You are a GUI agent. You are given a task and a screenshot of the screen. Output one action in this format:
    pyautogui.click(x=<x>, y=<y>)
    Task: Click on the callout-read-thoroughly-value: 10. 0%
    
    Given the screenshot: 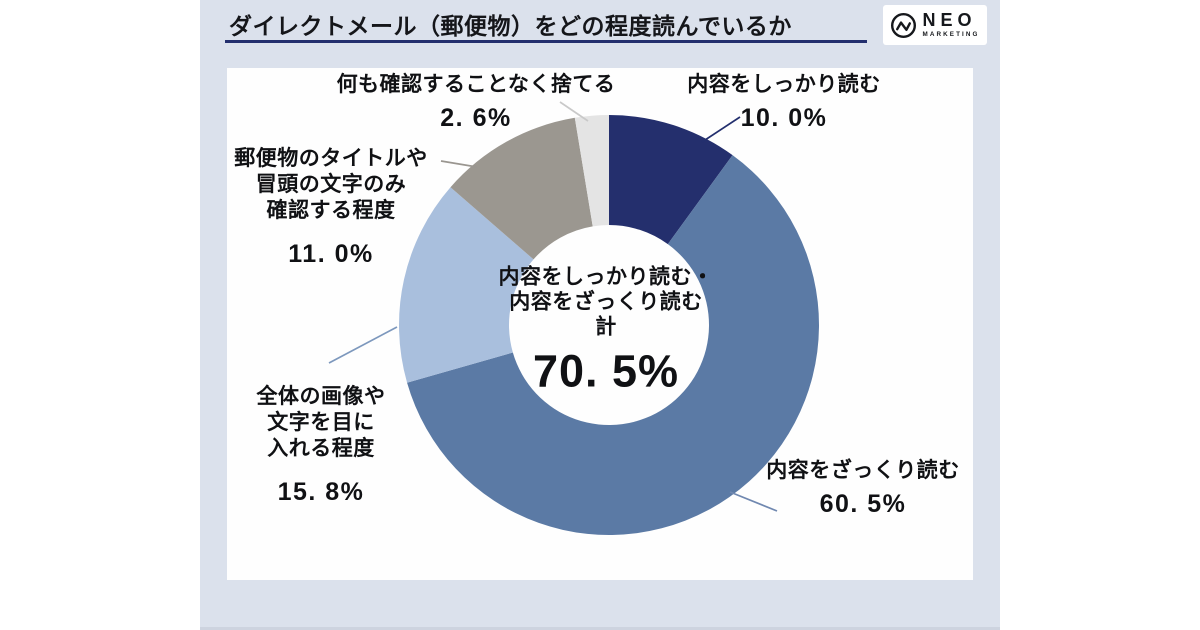 What is the action you would take?
    pyautogui.click(x=784, y=118)
    